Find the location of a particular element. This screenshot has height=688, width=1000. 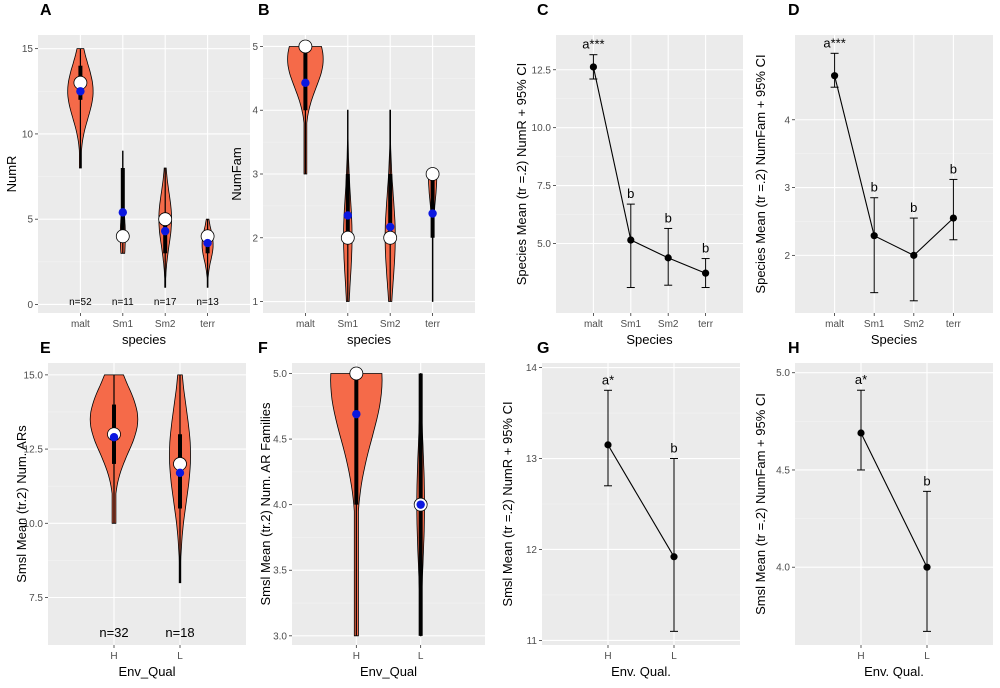

significance-letter: a* is located at coordinates (861, 379).